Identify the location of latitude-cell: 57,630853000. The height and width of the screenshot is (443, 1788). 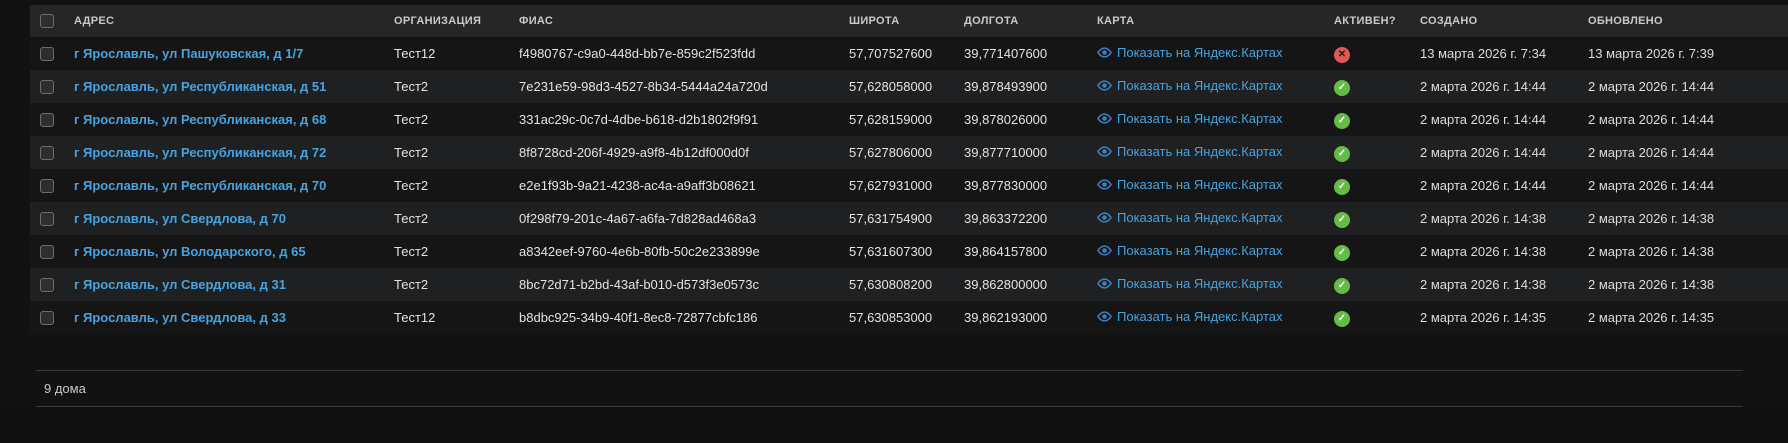
(891, 317).